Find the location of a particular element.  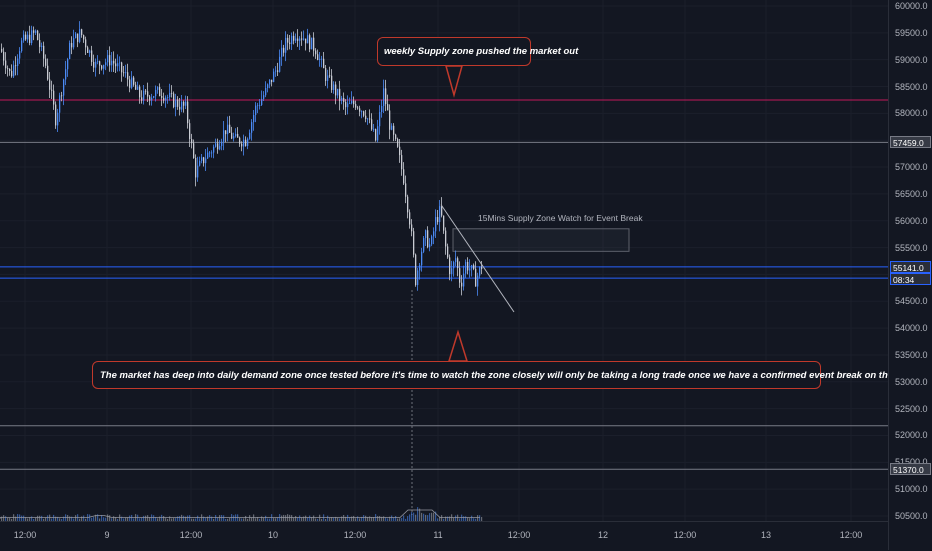

supply-zone is located at coordinates (541, 240).